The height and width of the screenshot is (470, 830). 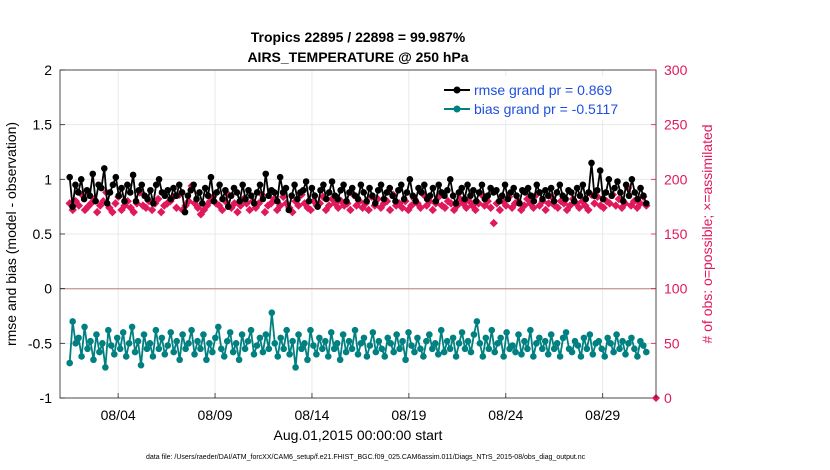 What do you see at coordinates (676, 234) in the screenshot?
I see `y-tick-label-right: 150` at bounding box center [676, 234].